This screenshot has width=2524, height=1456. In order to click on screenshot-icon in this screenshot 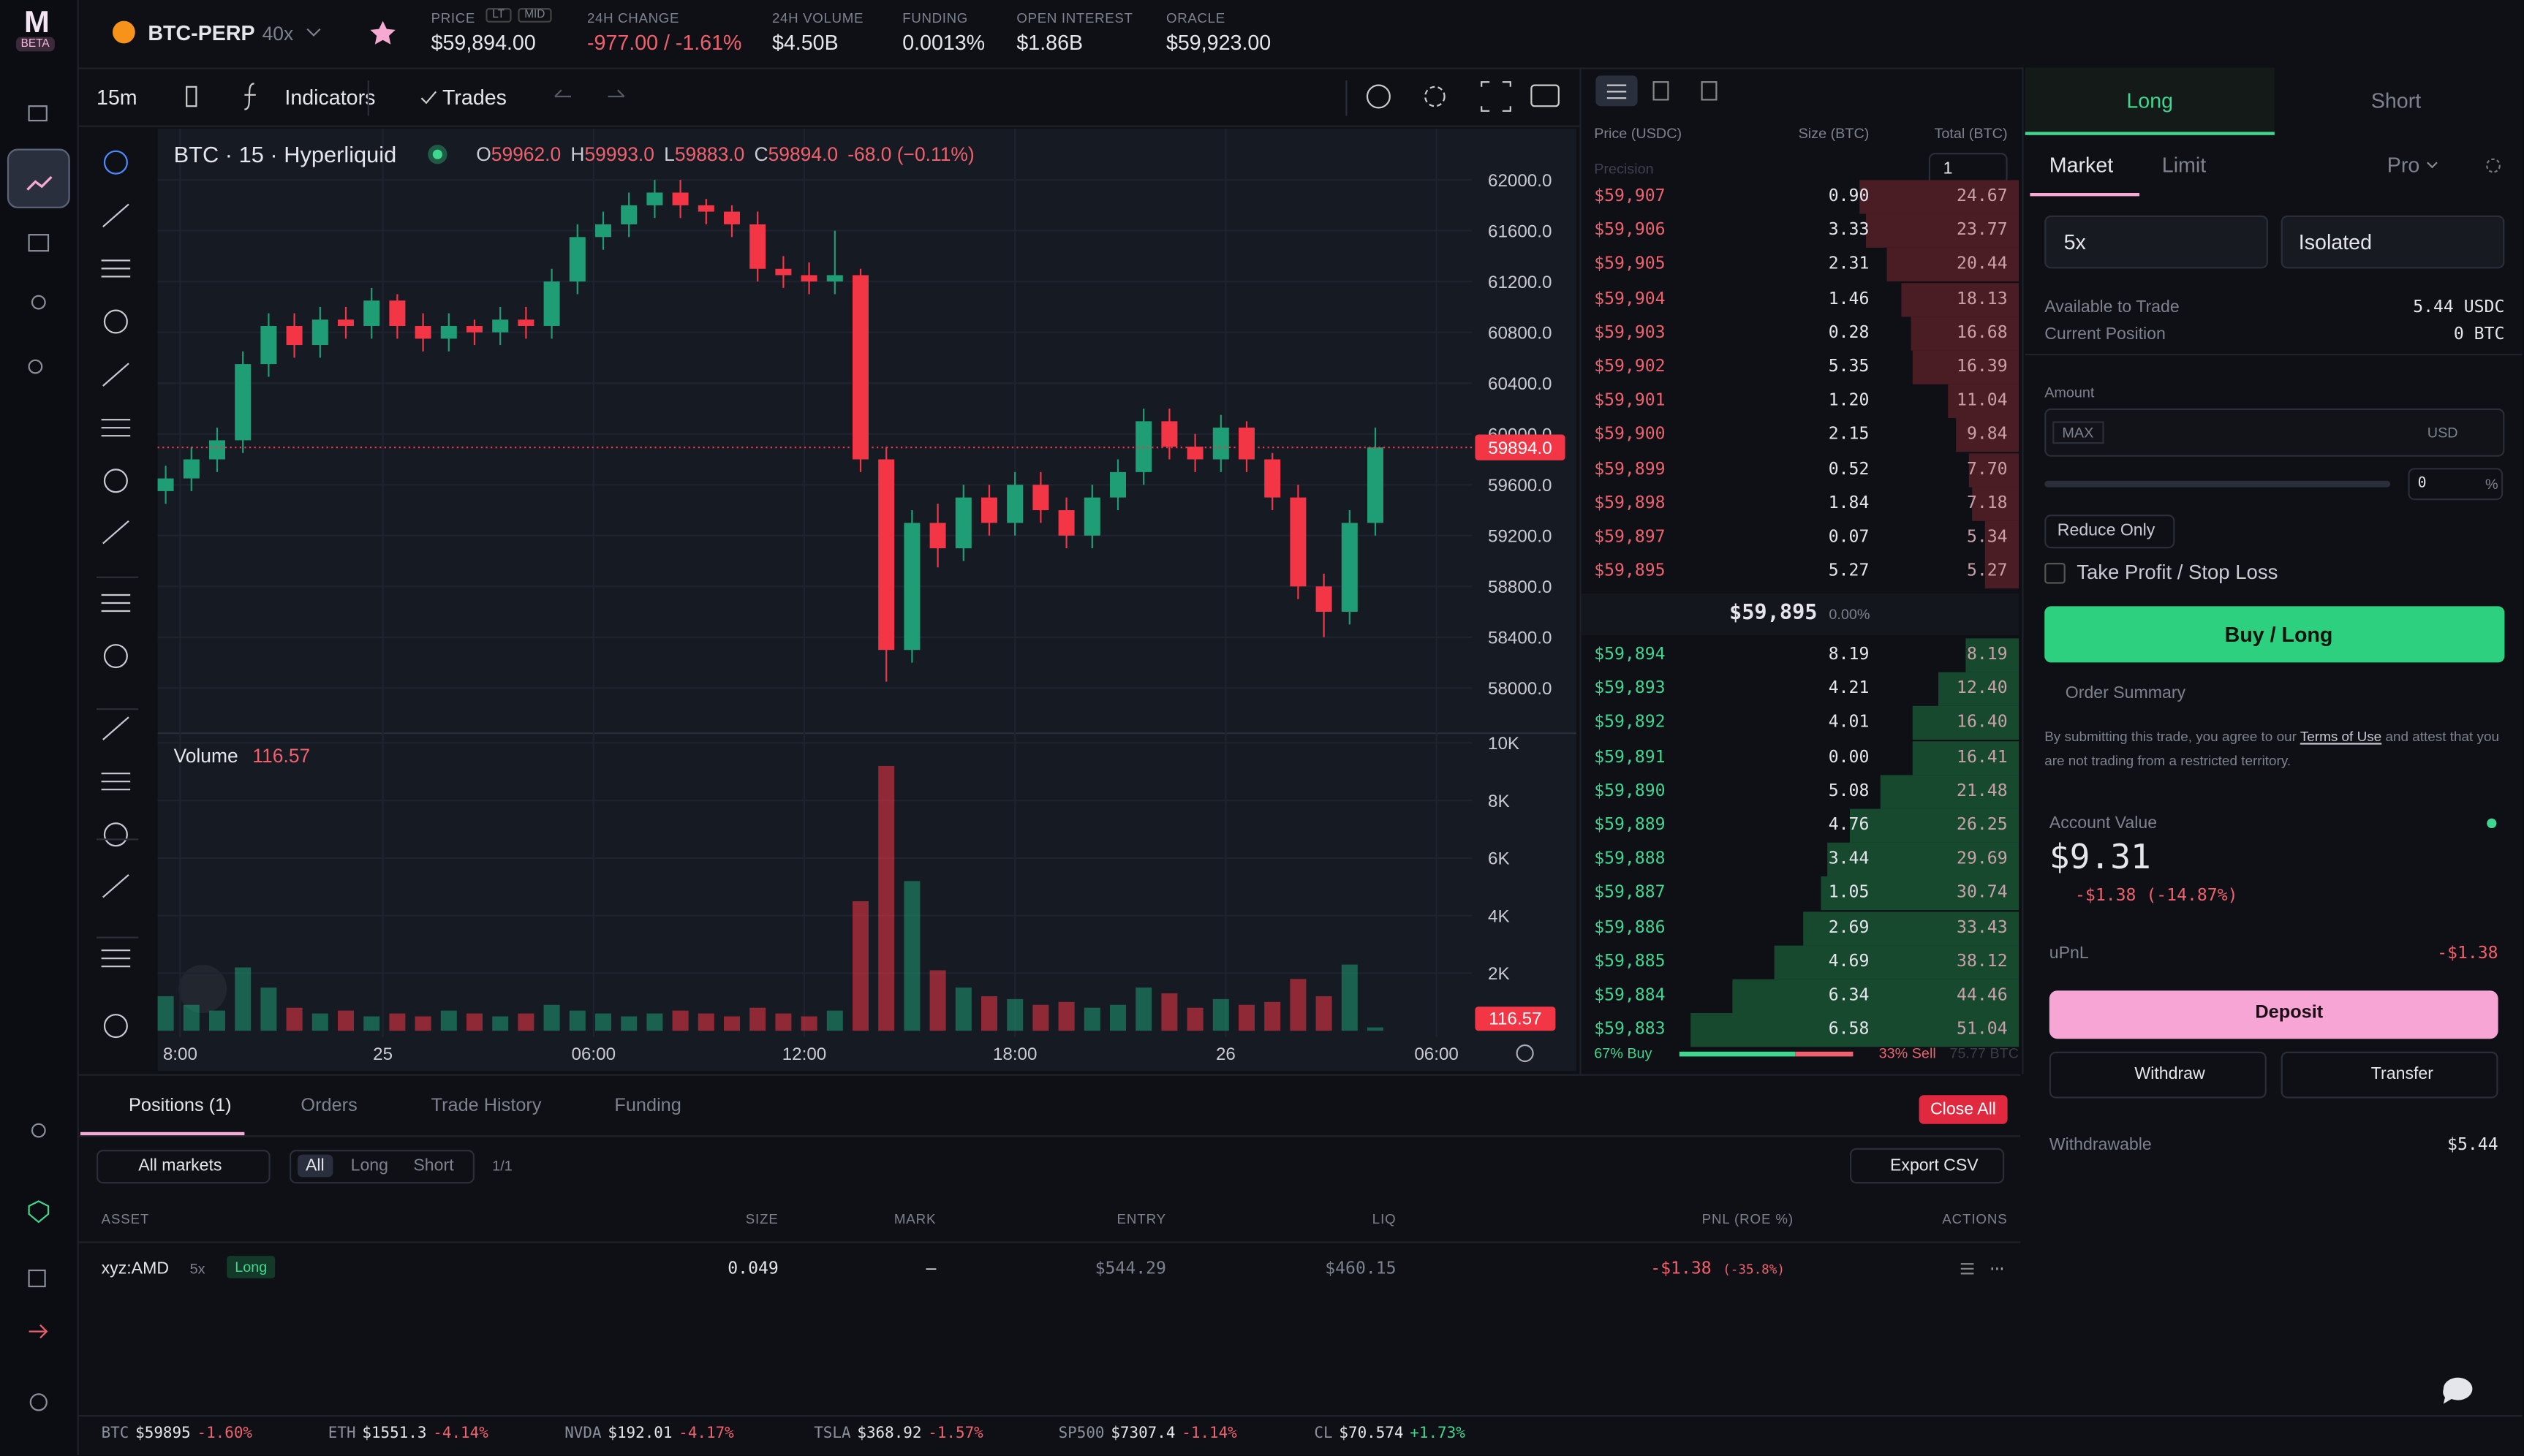, I will do `click(1545, 95)`.